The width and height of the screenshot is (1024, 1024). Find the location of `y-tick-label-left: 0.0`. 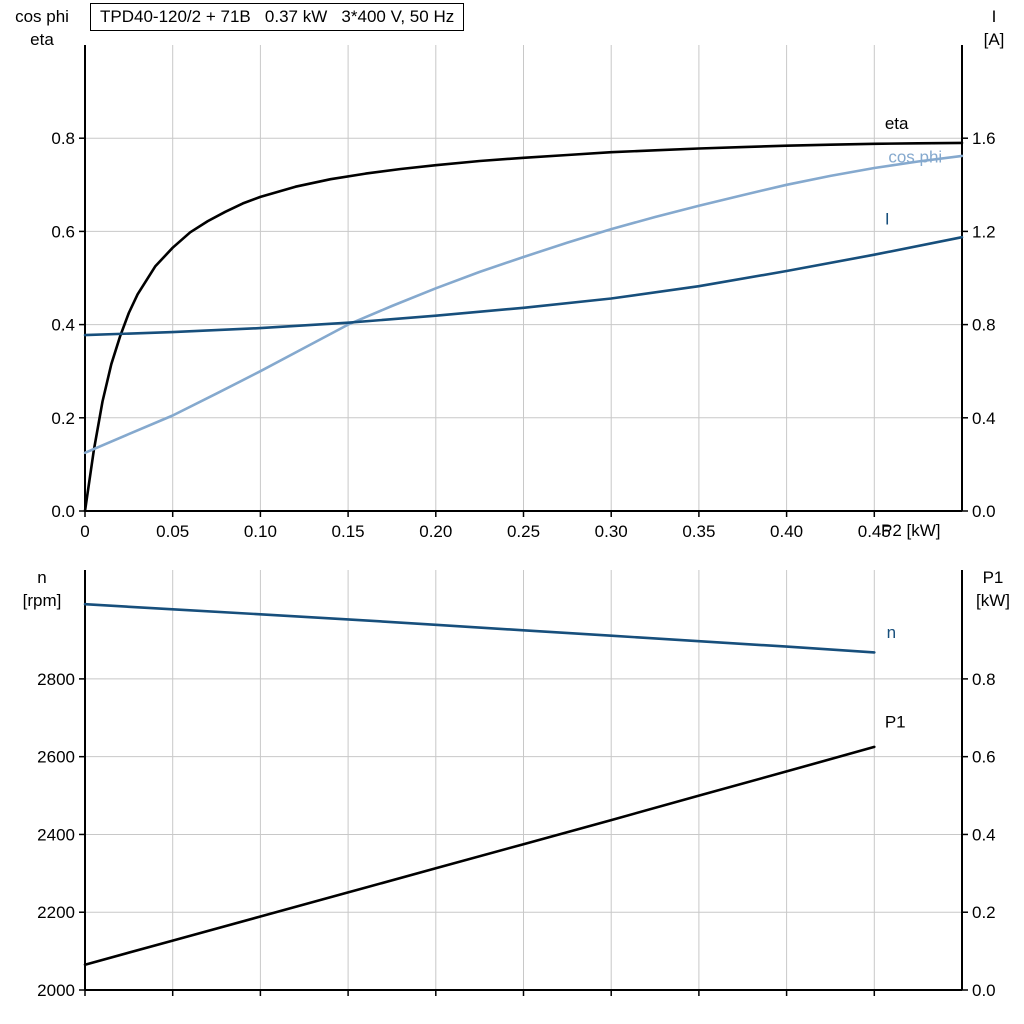

y-tick-label-left: 0.0 is located at coordinates (63, 511).